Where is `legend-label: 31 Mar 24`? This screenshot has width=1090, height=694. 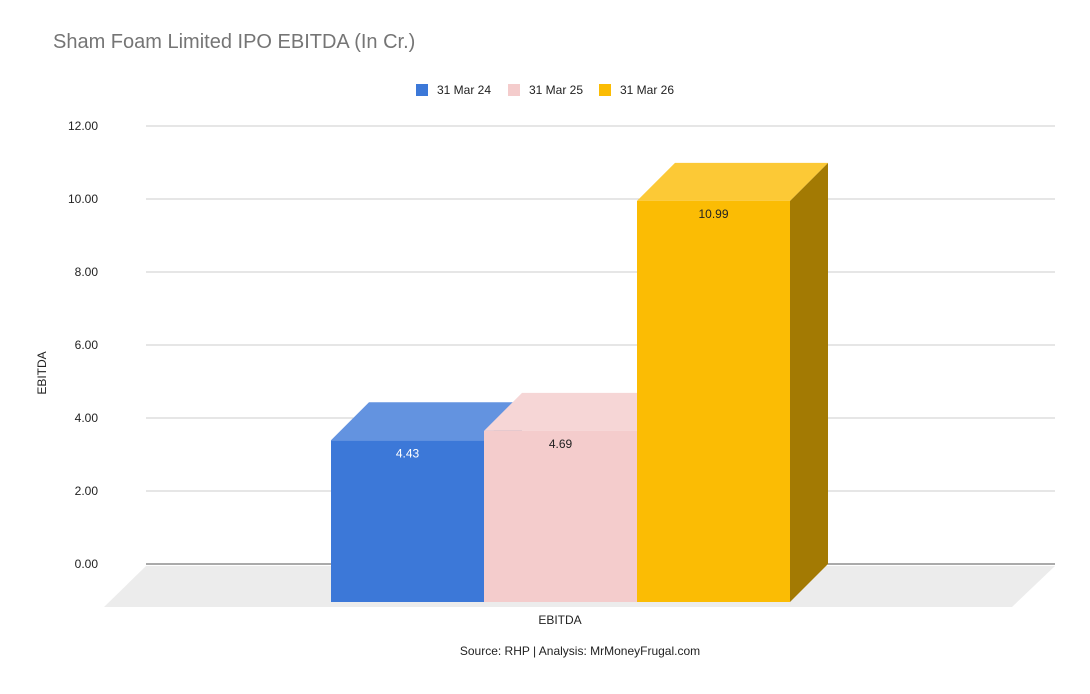 legend-label: 31 Mar 24 is located at coordinates (464, 90).